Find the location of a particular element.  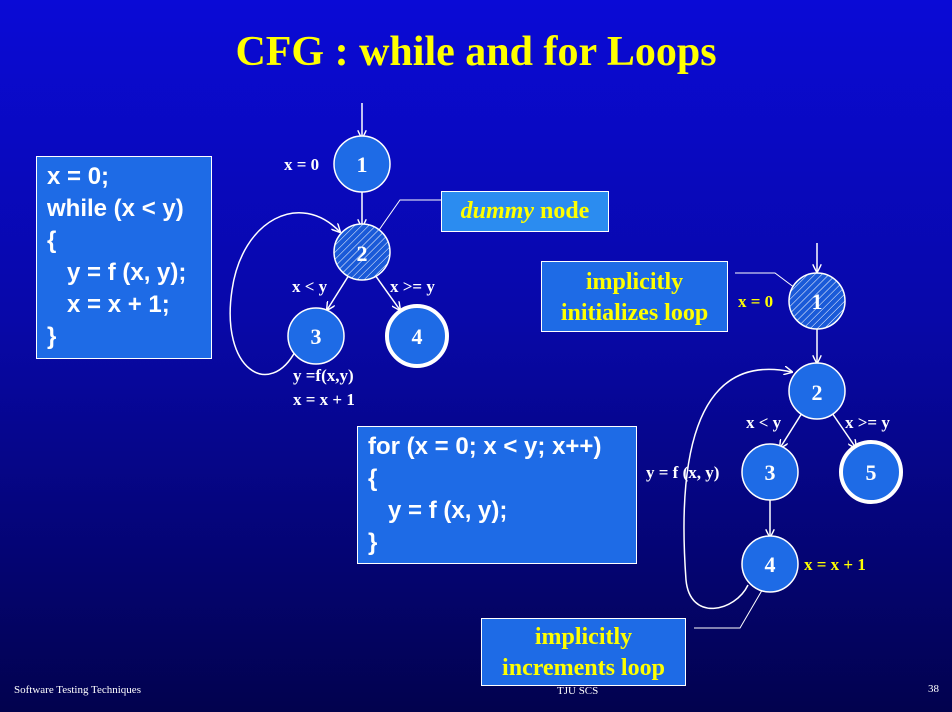

slide-title: CFG : while and for Loops is located at coordinates (476, 52).